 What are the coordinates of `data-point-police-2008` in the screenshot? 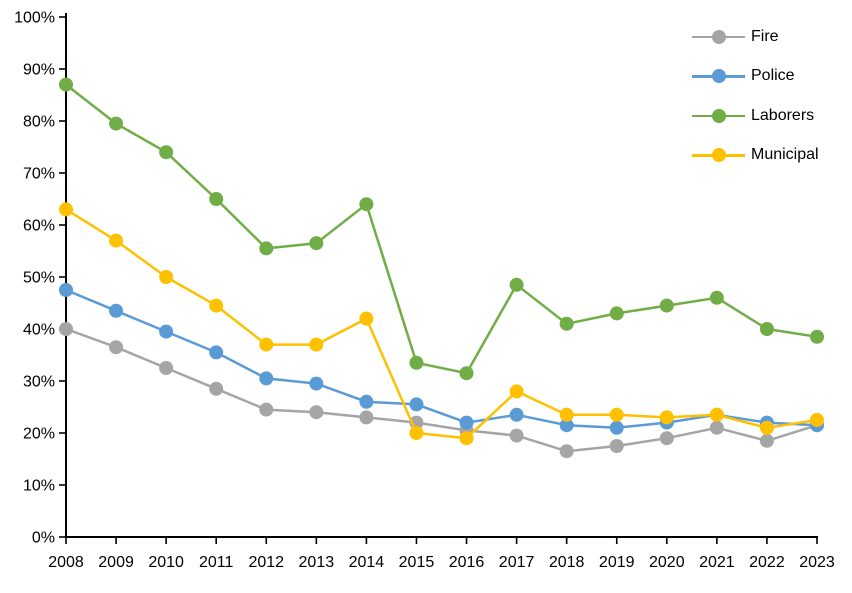 It's located at (66, 290).